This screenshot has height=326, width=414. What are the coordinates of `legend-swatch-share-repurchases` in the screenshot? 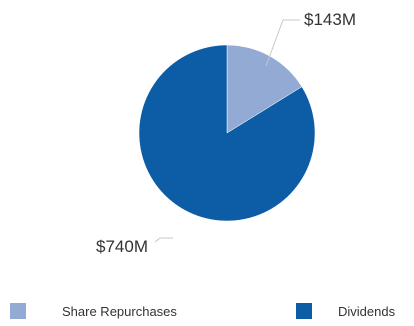 It's located at (18, 311).